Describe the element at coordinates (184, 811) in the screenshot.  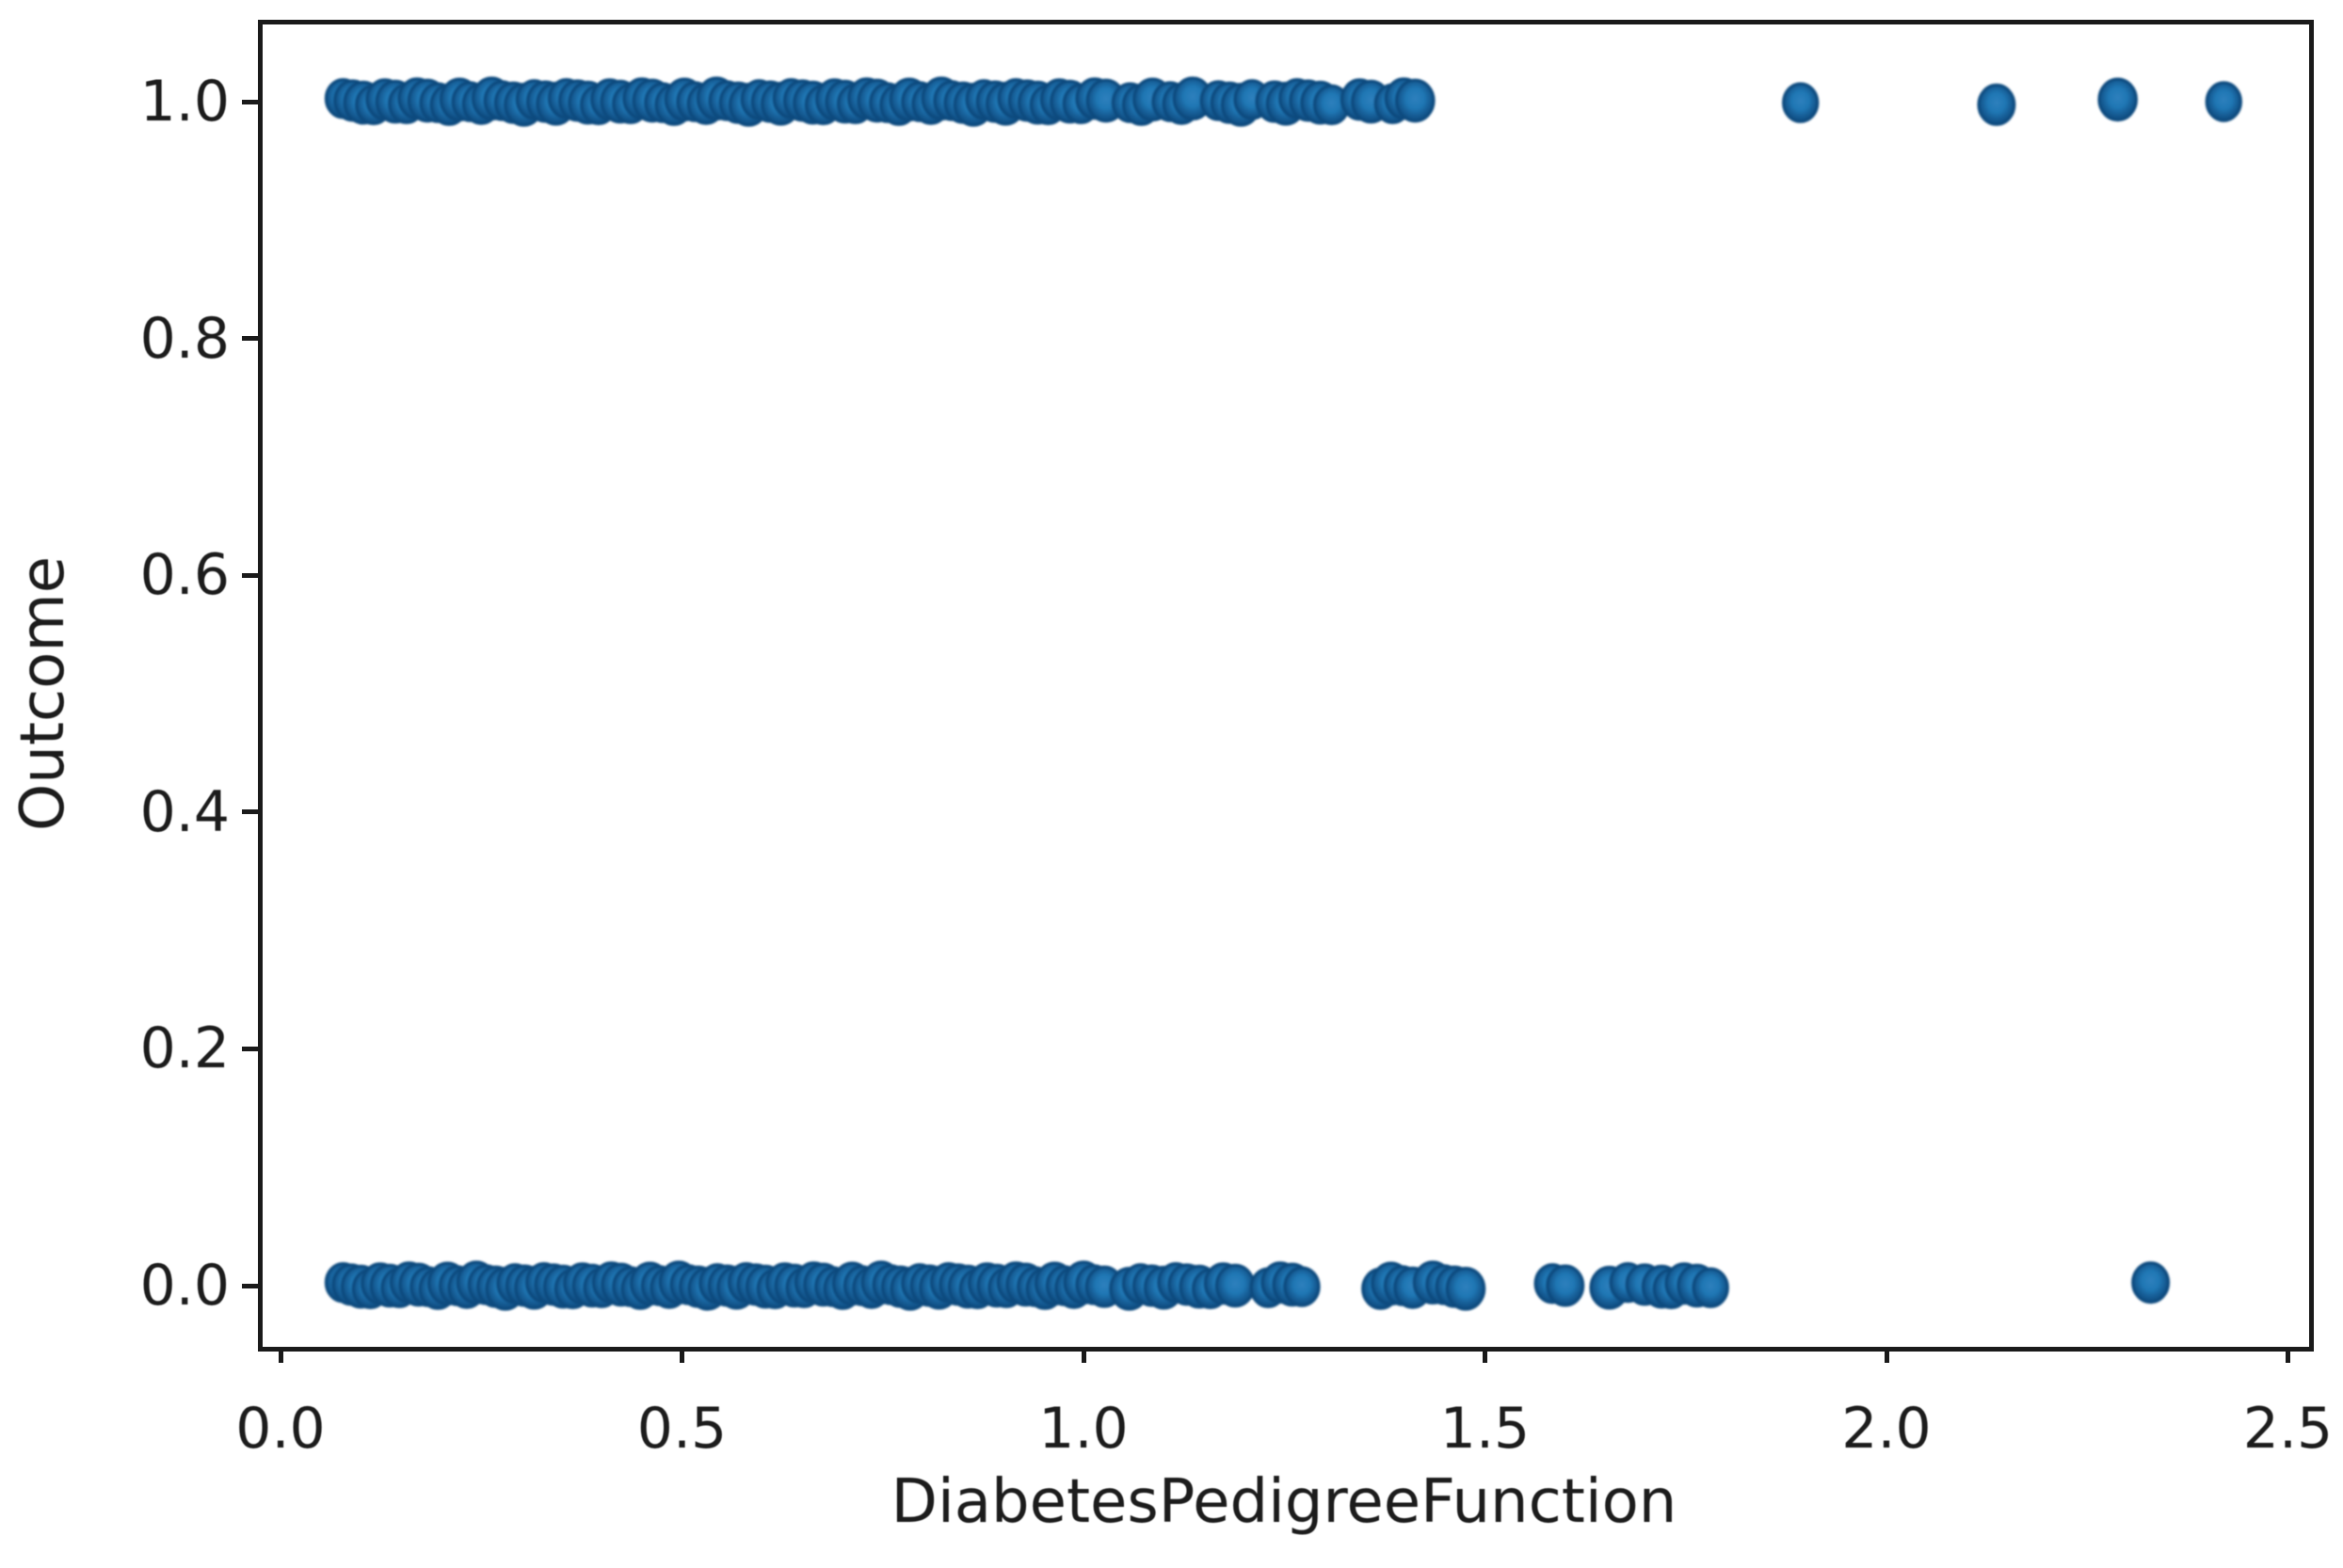
I see `y-tick-label: 0.4` at that location.